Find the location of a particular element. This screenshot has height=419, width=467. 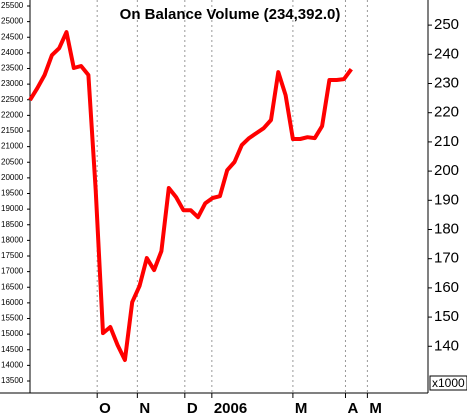

unit-box is located at coordinates (448, 383).